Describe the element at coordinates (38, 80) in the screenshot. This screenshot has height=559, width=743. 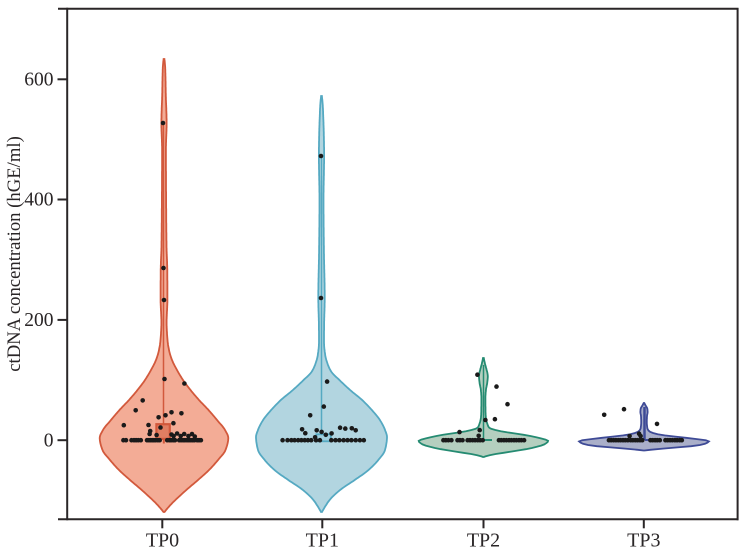
I see `svg-text: 600` at that location.